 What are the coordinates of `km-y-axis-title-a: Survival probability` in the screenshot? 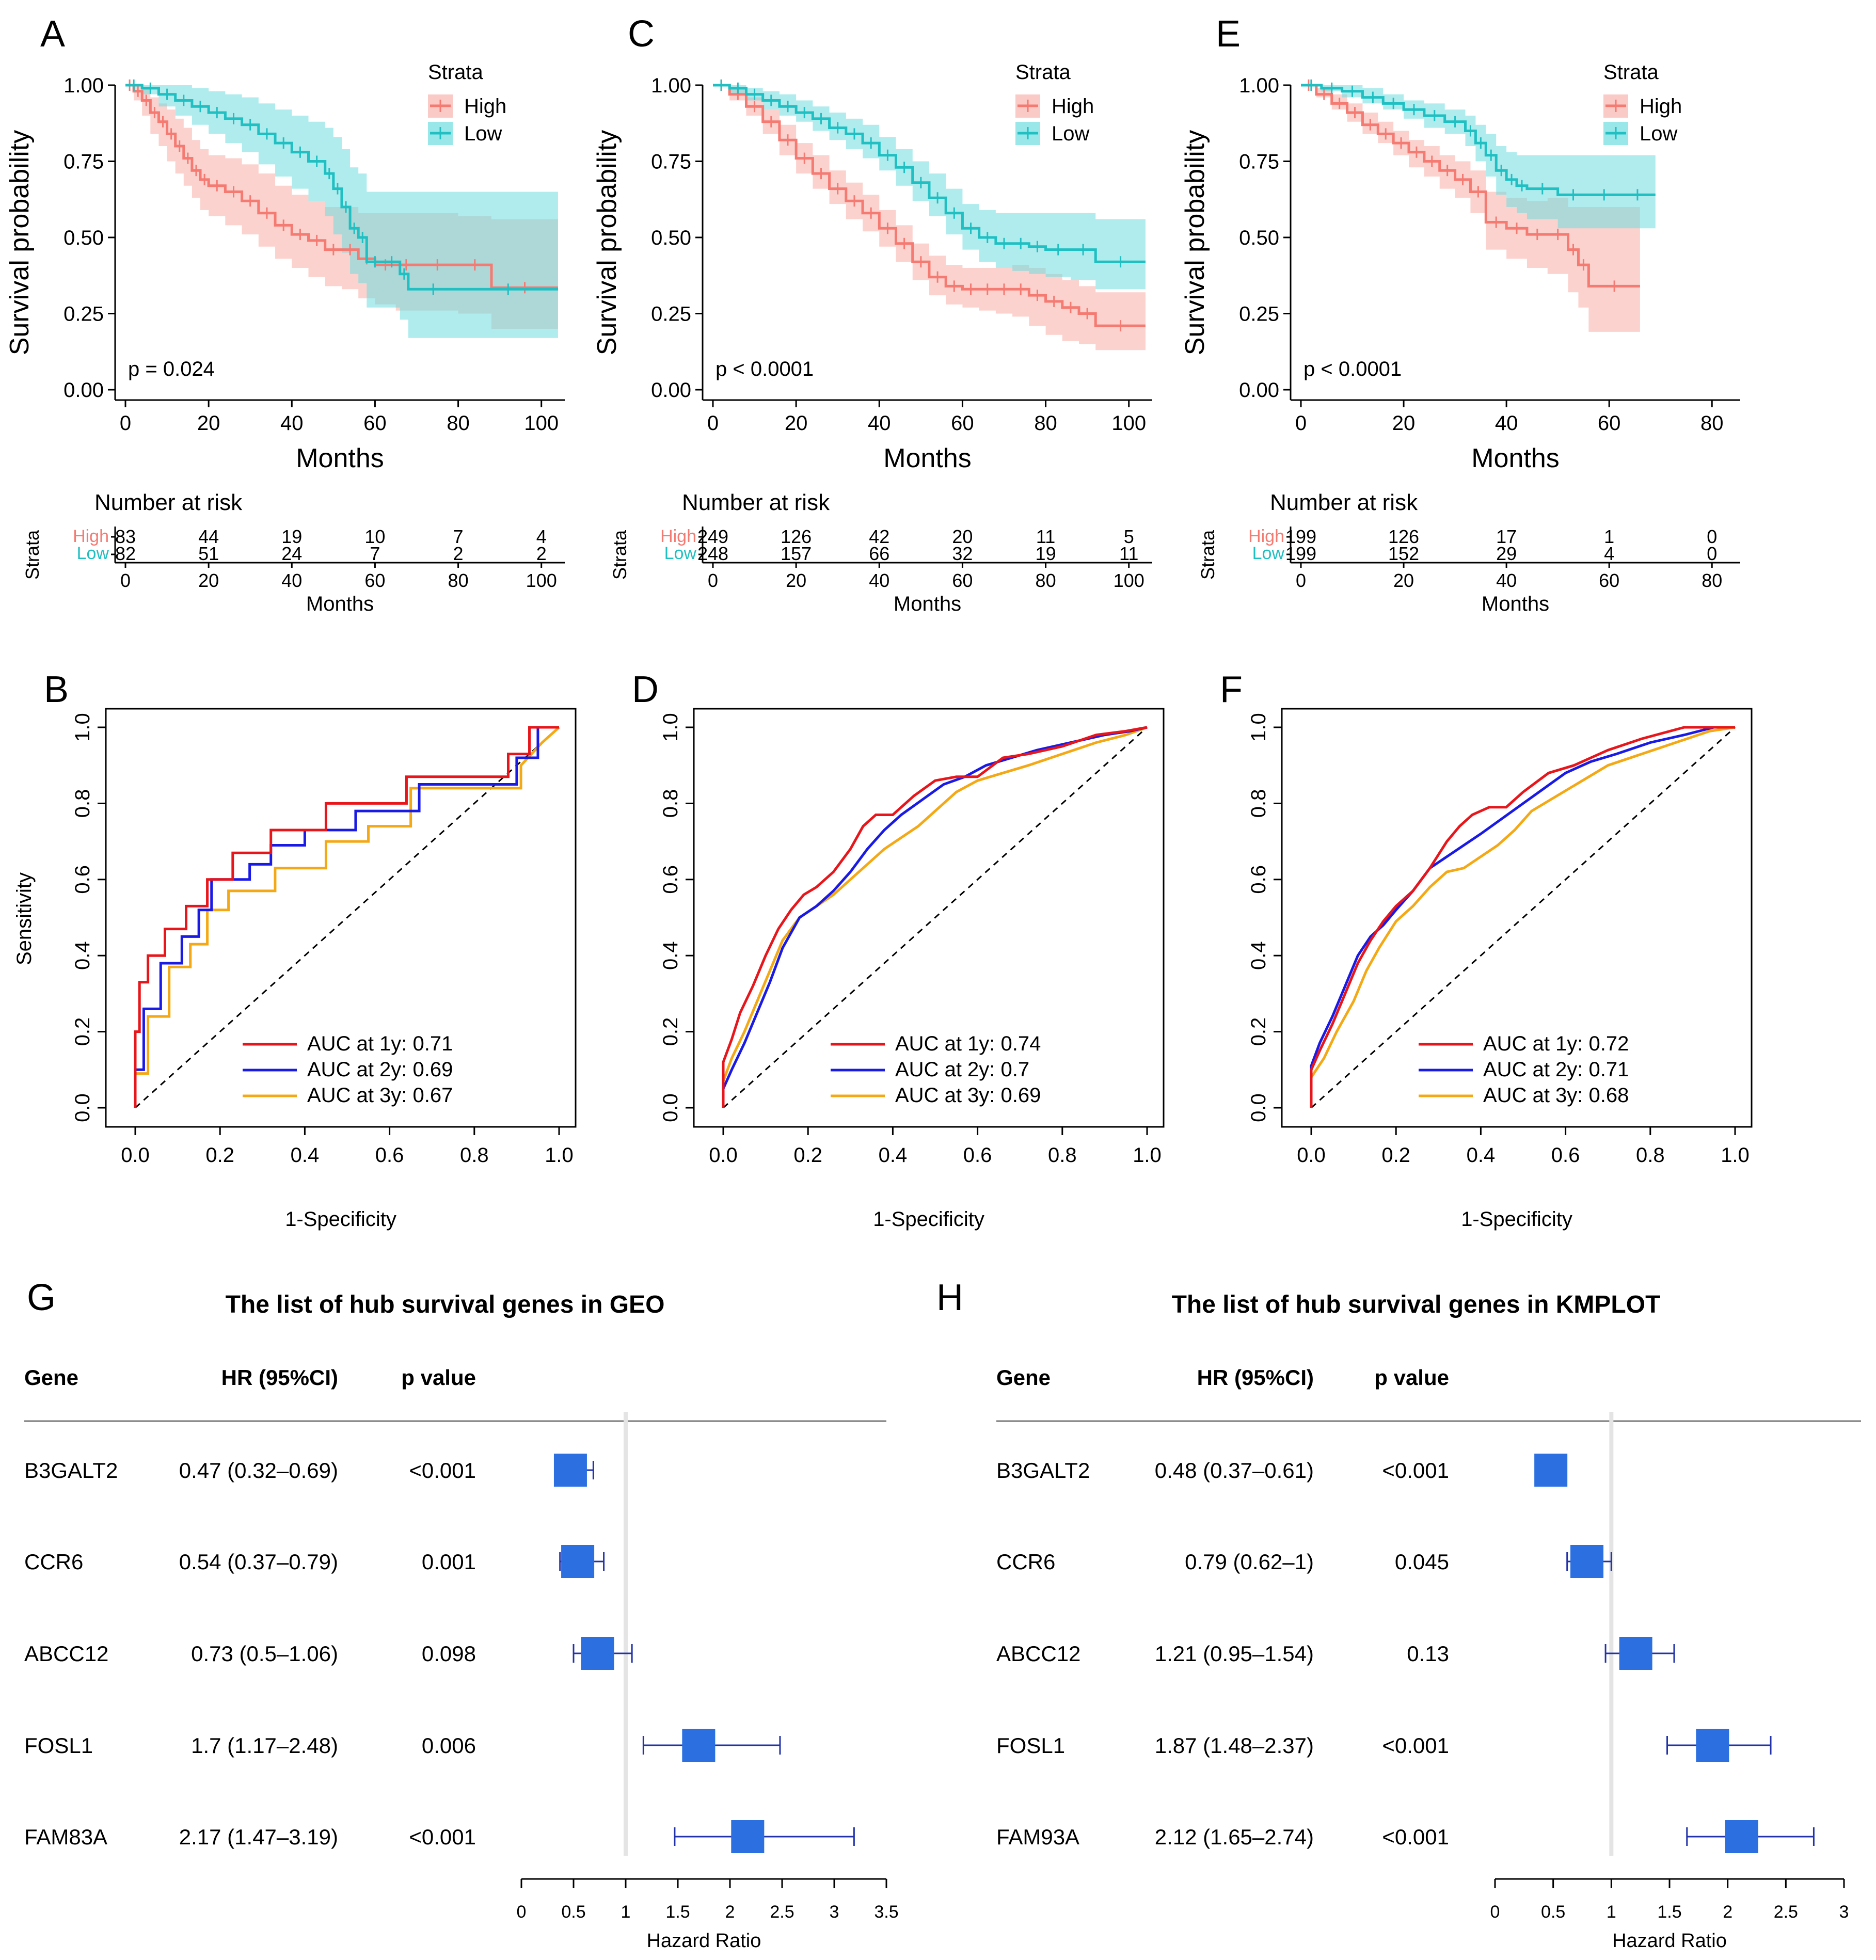 It's located at (20, 242).